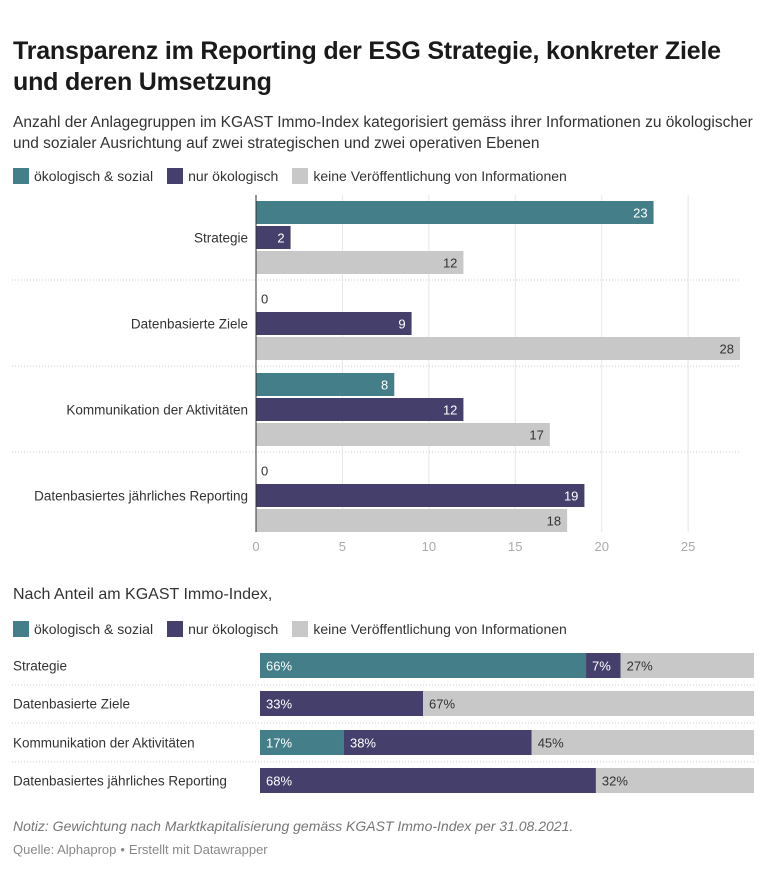 The width and height of the screenshot is (768, 870). I want to click on data-label: 17, so click(536, 435).